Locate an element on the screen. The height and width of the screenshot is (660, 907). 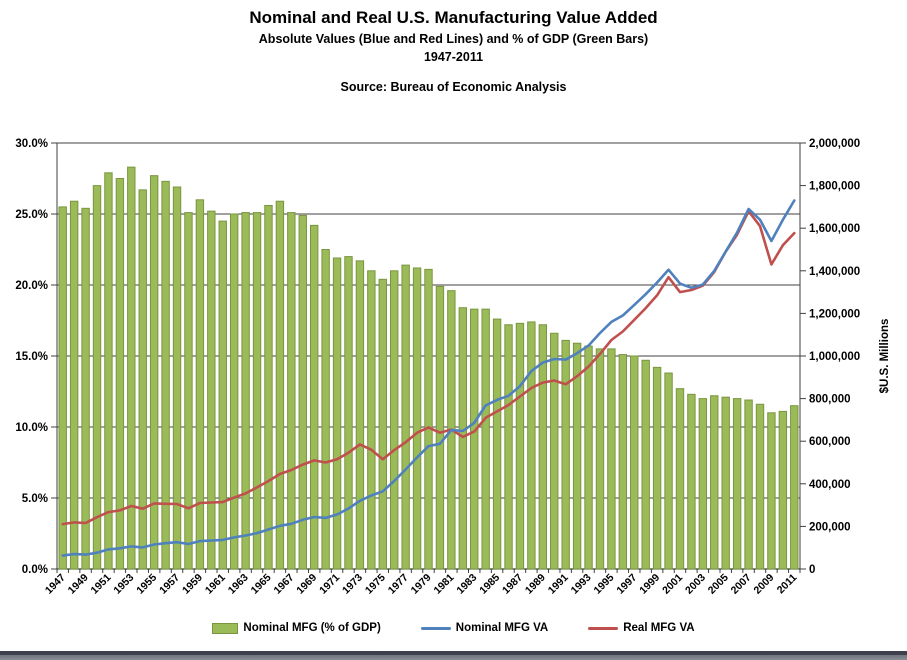
blue-line-swatch-icon is located at coordinates (435, 628).